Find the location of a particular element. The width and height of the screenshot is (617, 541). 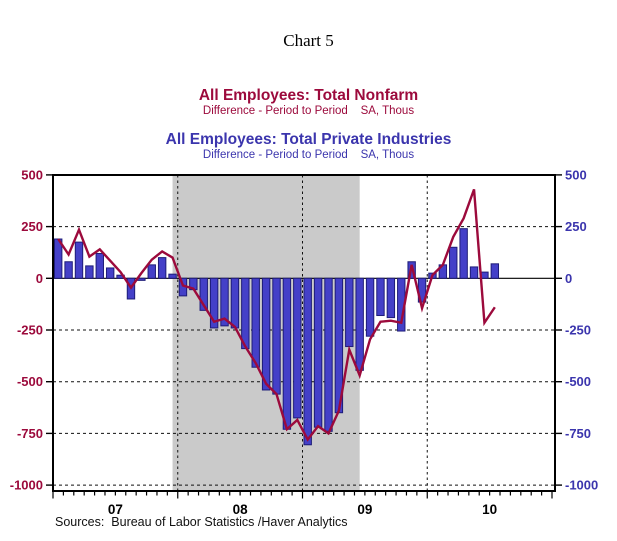

y-axis-label-left: -750 is located at coordinates (30, 433).